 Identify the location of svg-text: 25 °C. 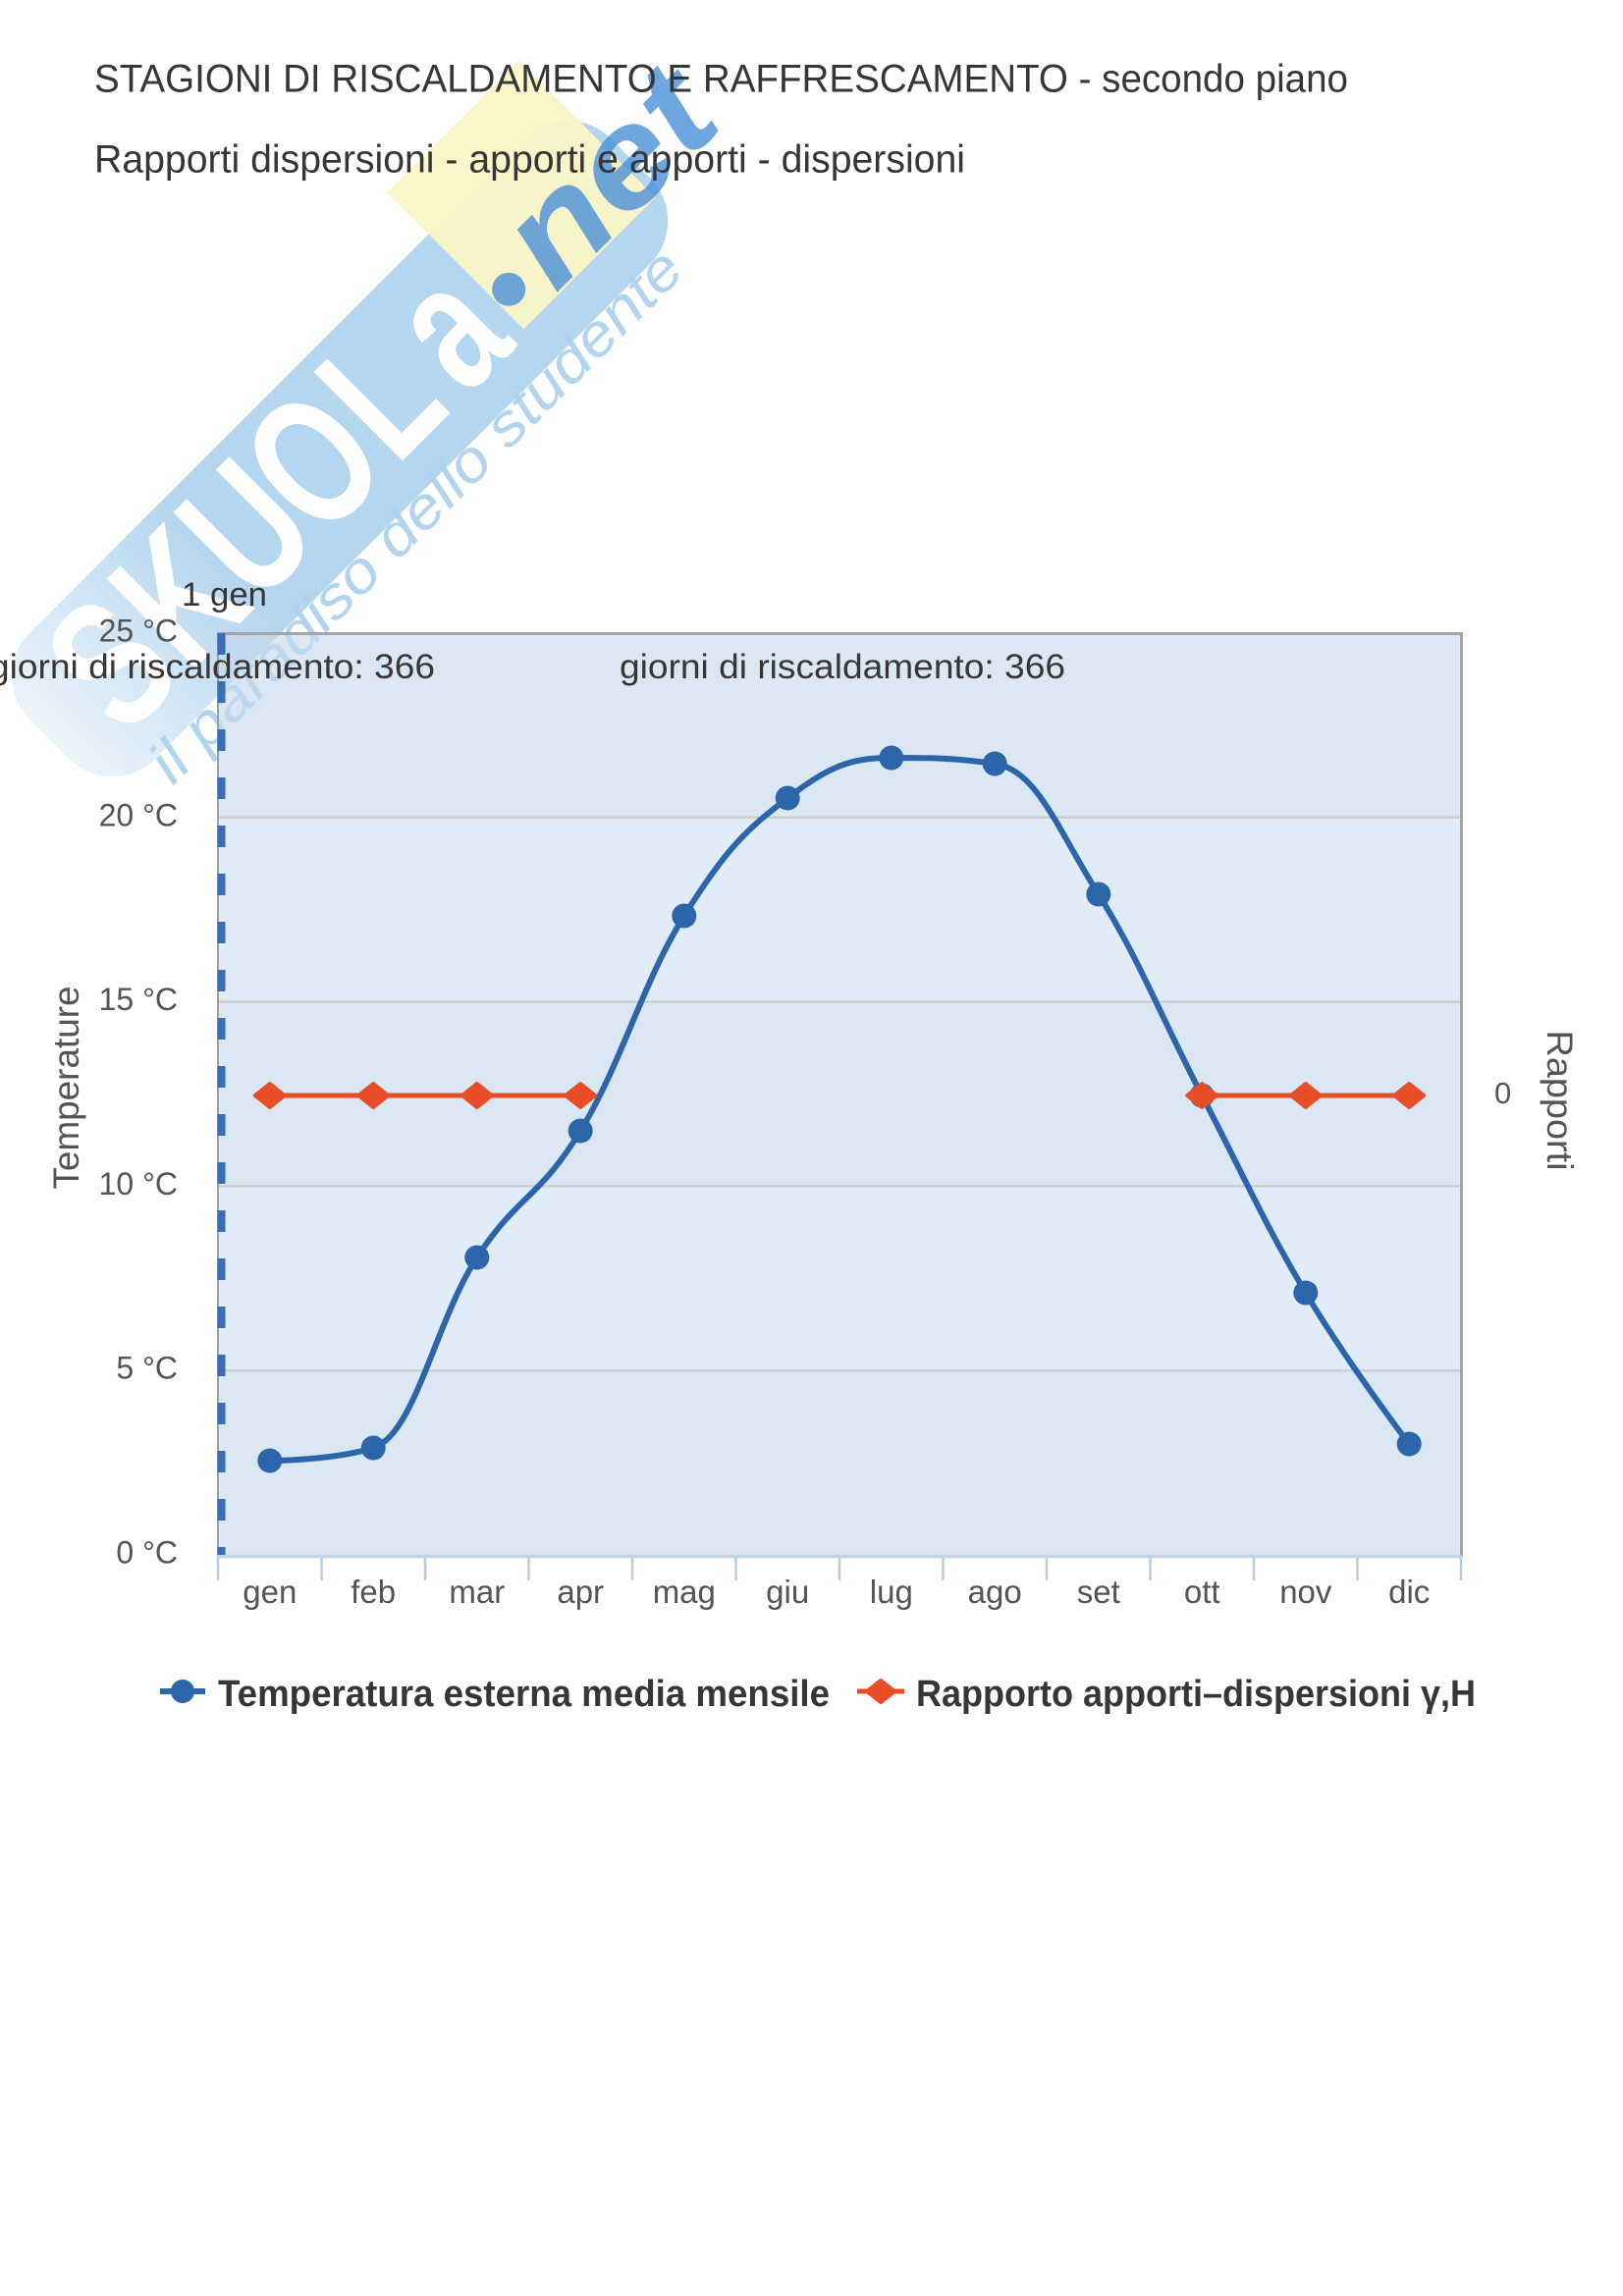
(138, 631).